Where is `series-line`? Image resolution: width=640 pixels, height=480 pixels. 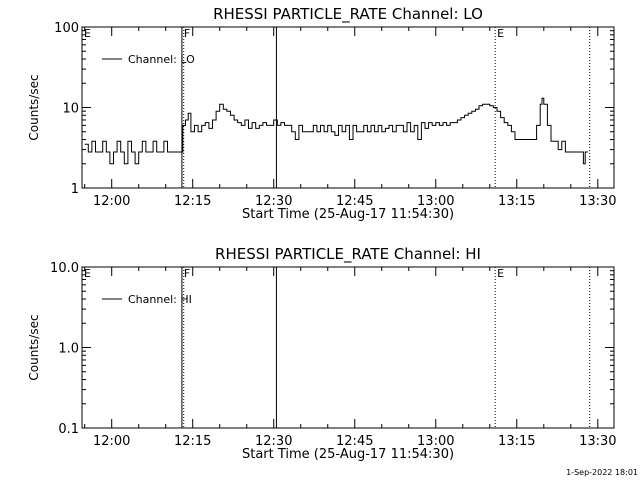 series-line is located at coordinates (336, 131).